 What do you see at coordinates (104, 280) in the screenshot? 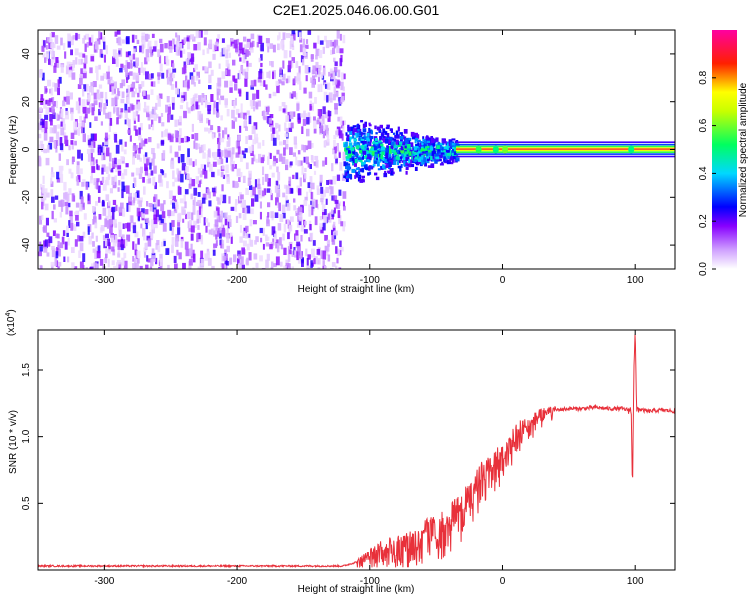
I see `x-tick-label: -300` at bounding box center [104, 280].